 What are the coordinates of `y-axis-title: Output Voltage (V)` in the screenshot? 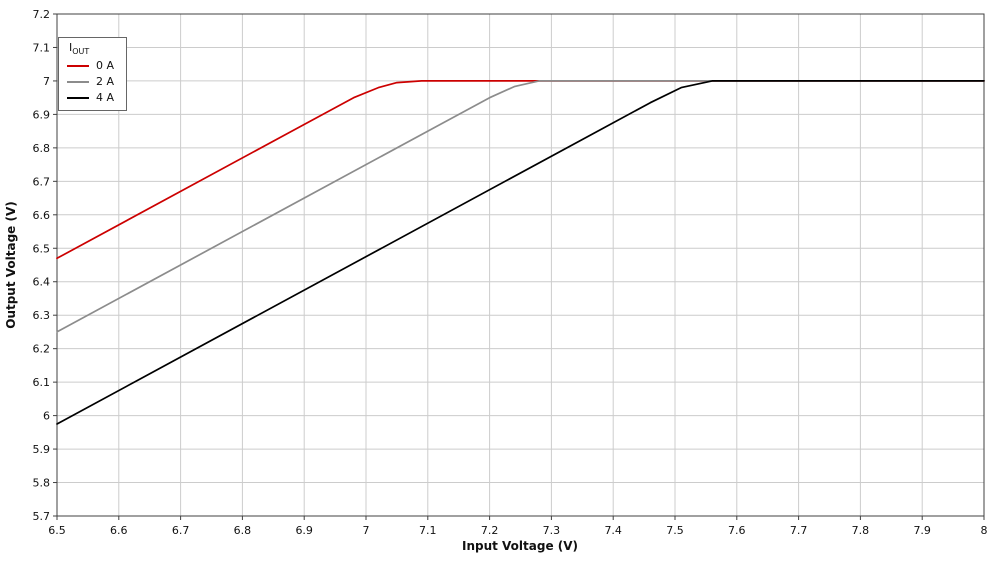 It's located at (11, 265).